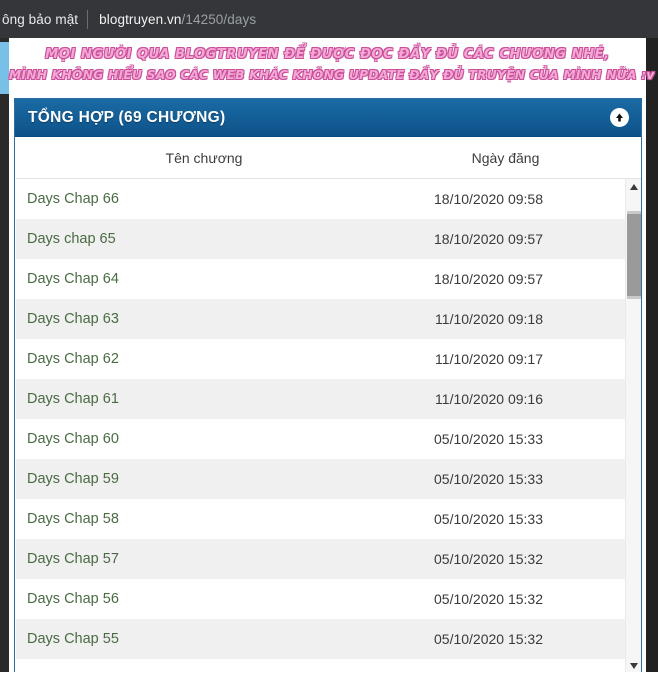  What do you see at coordinates (322, 519) in the screenshot?
I see `table-row: Days Chap 58 05/10/2020 15:33` at bounding box center [322, 519].